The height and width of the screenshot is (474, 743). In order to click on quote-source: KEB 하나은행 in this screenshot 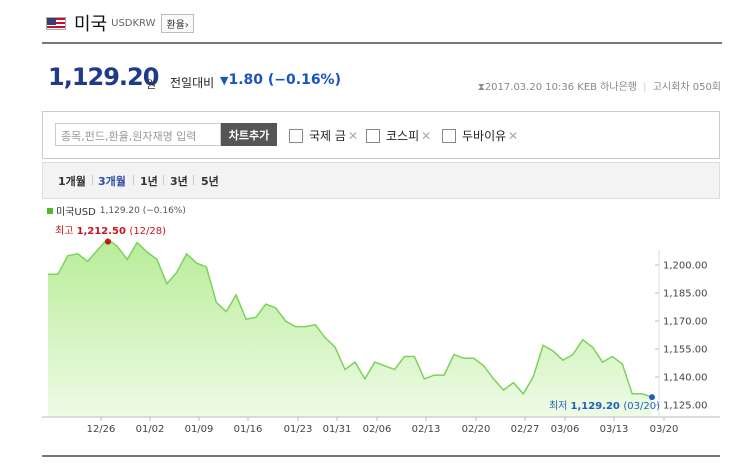, I will do `click(607, 87)`.